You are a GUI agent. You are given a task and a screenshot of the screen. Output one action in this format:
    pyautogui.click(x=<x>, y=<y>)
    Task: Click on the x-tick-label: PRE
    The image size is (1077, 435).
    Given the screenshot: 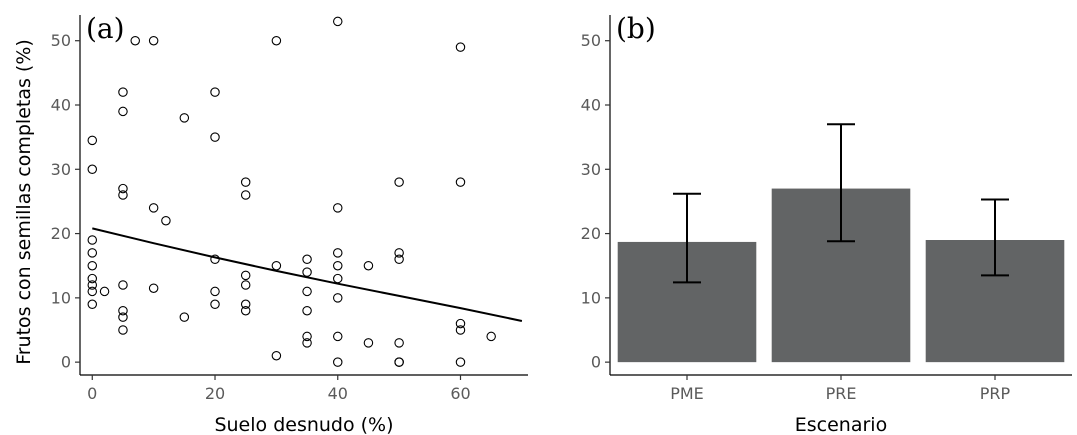 What is the action you would take?
    pyautogui.click(x=841, y=393)
    